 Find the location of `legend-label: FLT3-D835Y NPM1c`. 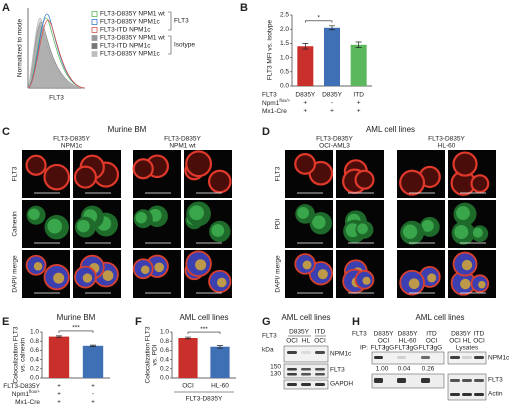

legend-label: FLT3-D835Y NPM1c is located at coordinates (130, 54).